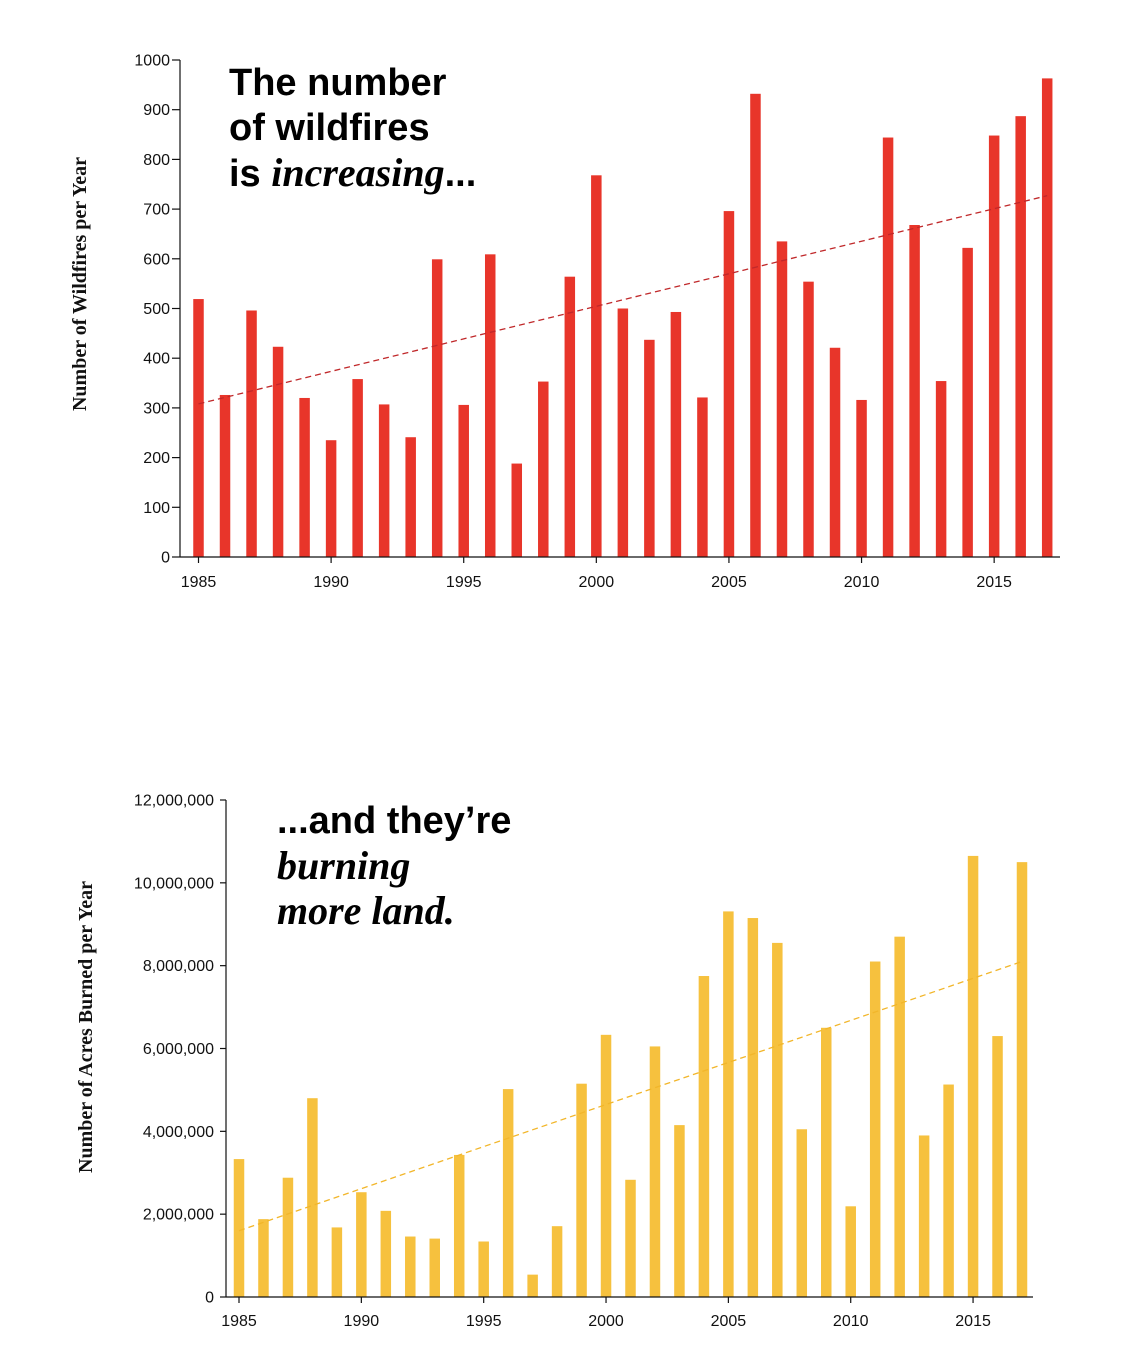 Image resolution: width=1146 pixels, height=1364 pixels. Describe the element at coordinates (557, 1261) in the screenshot. I see `chart2-bar-1998` at that location.